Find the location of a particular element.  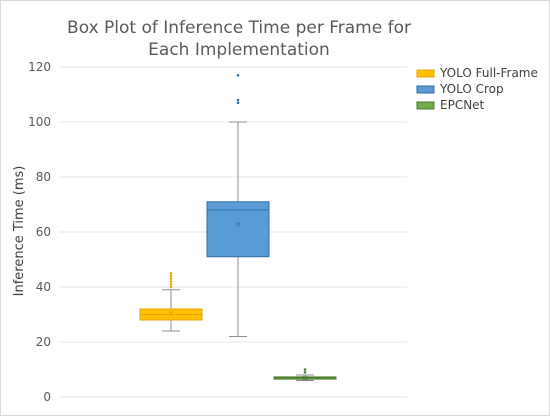

y-tick-label-60: 60 is located at coordinates (43, 232).